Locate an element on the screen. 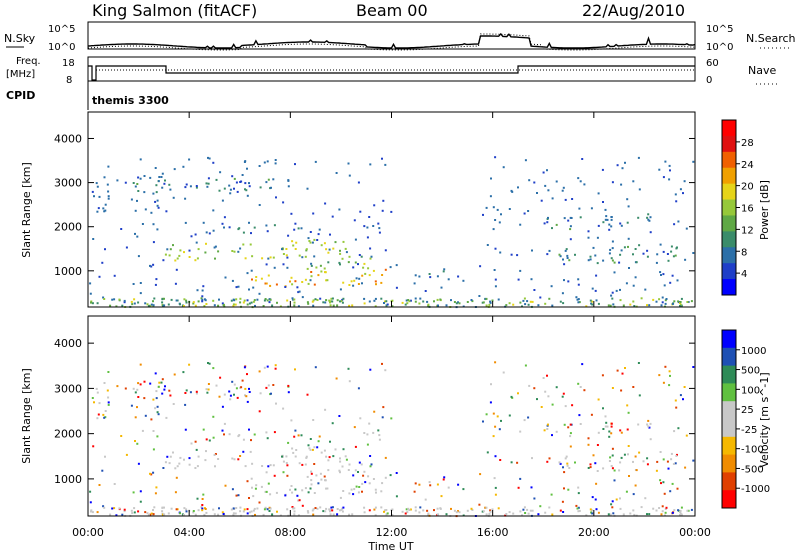 Image resolution: width=800 pixels, height=554 pixels. colorbar-tick-label: 4 is located at coordinates (744, 274).